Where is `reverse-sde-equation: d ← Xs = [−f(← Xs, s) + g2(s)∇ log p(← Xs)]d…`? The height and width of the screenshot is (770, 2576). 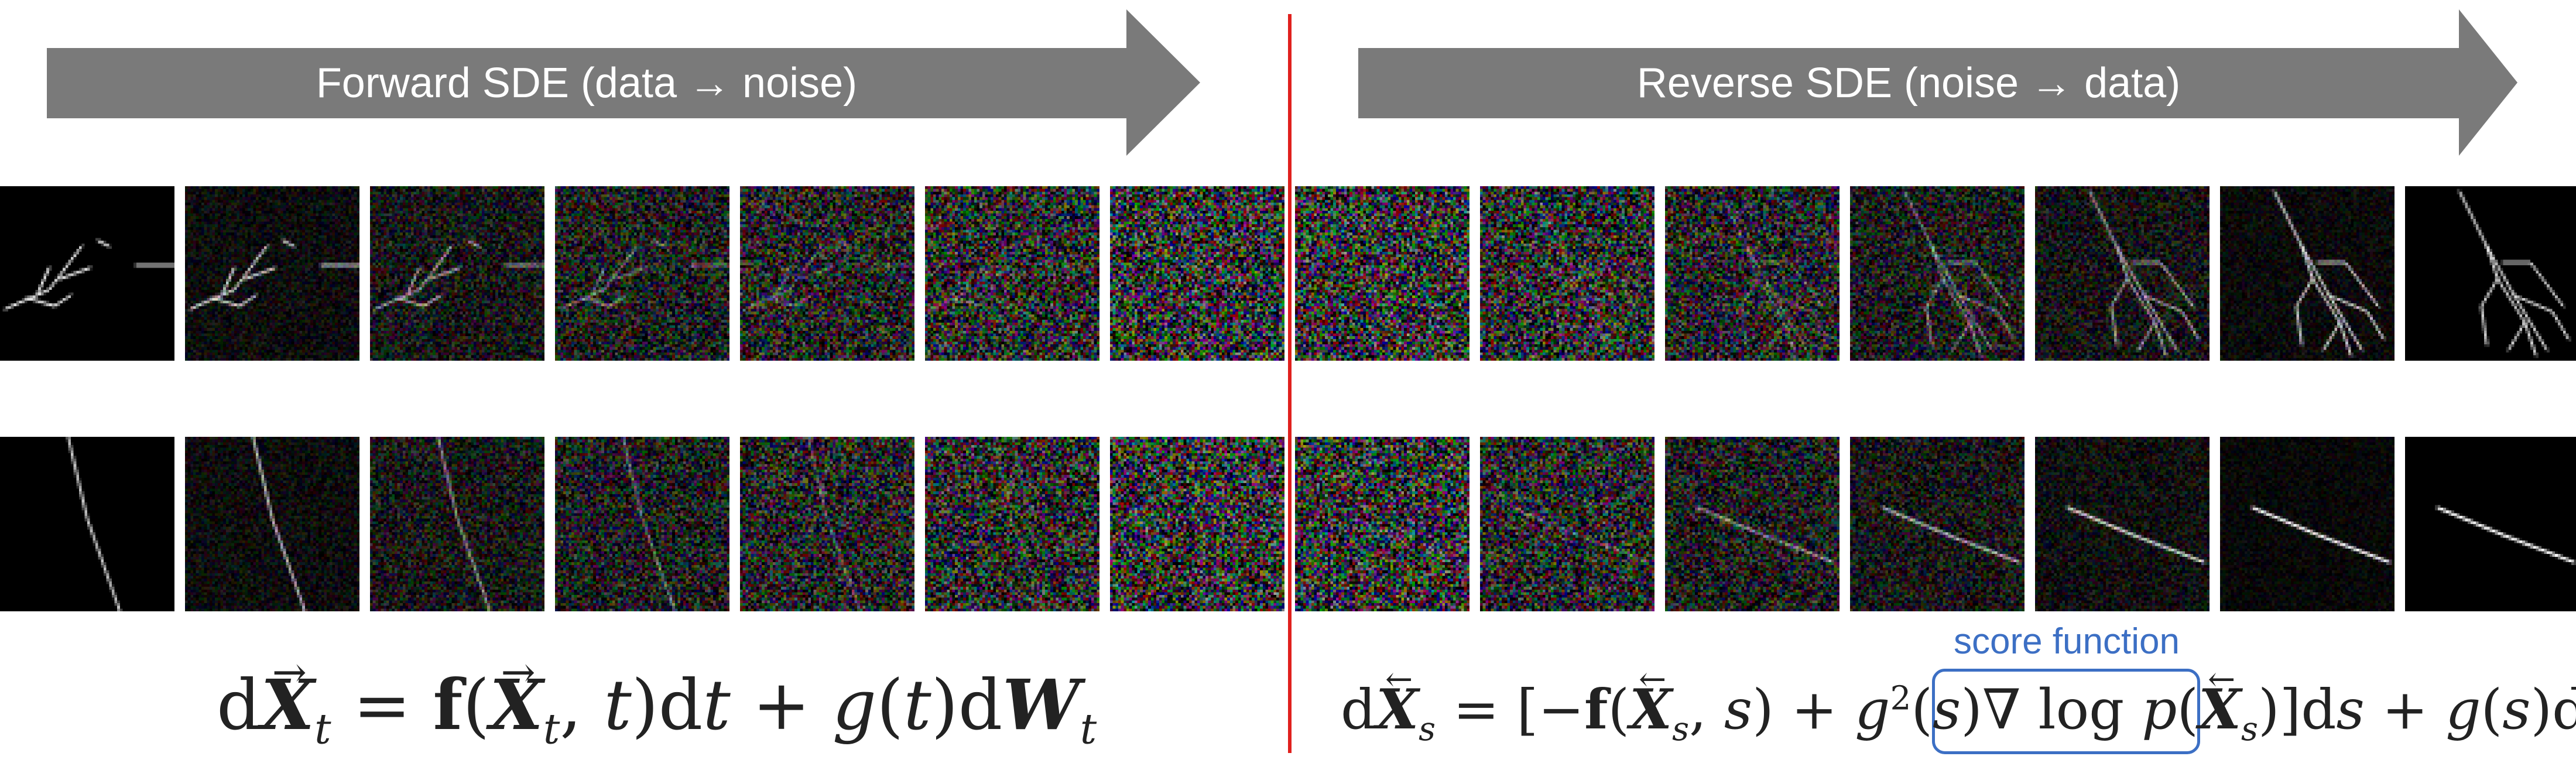
reverse-sde-equation: d ← Xs = [−f(← Xs, s) + g2(s)∇ log p(← Xs)]d… is located at coordinates (1958, 704).